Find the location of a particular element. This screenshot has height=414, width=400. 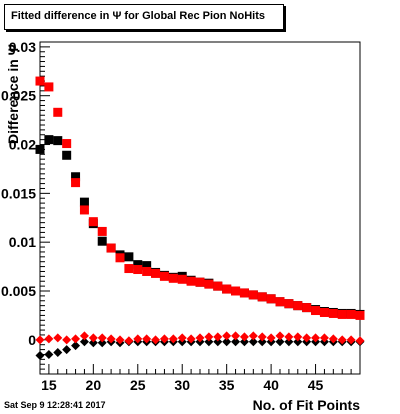

y-tick-label: 0.02 is located at coordinates (22, 145).